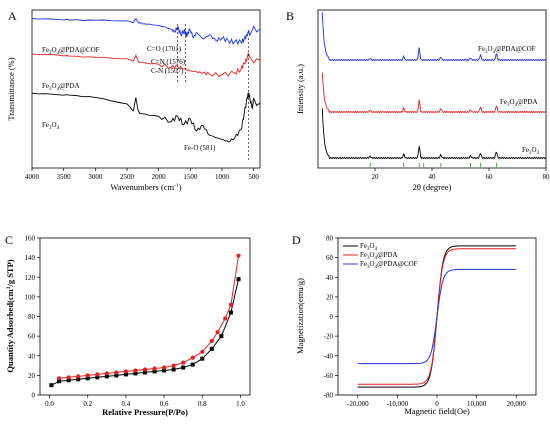 Image resolution: width=550 pixels, height=425 pixels. Describe the element at coordinates (330, 258) in the screenshot. I see `panel-d-ytick-label: 60` at that location.